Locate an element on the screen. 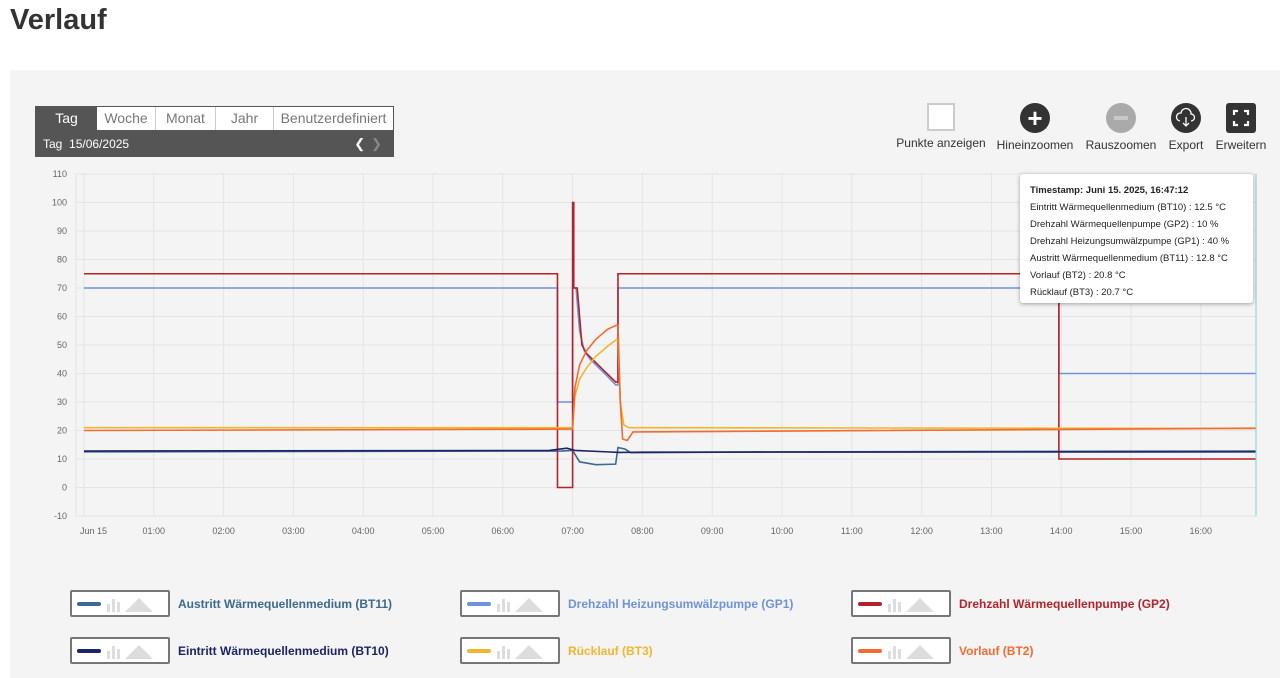  tooltip-line: Vorlauf (BT2) : 20.8 °C is located at coordinates (1078, 275).